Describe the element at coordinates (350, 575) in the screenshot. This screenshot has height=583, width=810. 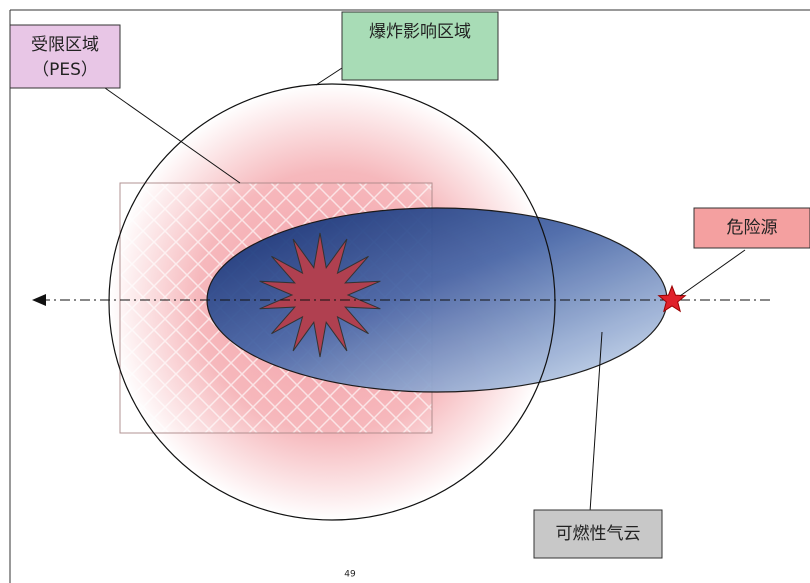
I see `page-number: 49` at that location.